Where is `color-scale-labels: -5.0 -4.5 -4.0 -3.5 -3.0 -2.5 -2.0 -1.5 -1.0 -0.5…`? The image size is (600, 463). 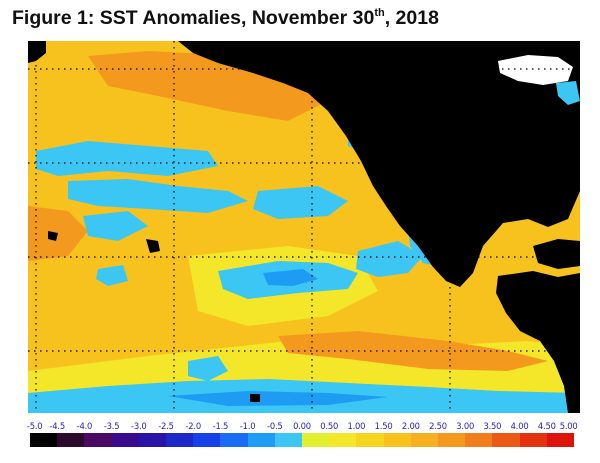
color-scale-labels: -5.0 -4.5 -4.0 -3.5 -3.0 -2.5 -2.0 -1.5 -1.0 -0.5… is located at coordinates (302, 427).